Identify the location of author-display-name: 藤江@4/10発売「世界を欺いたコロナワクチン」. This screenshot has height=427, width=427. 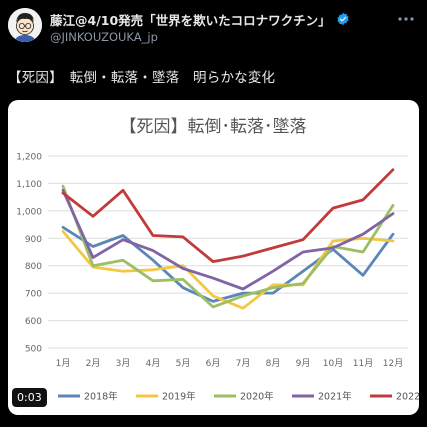
(190, 20).